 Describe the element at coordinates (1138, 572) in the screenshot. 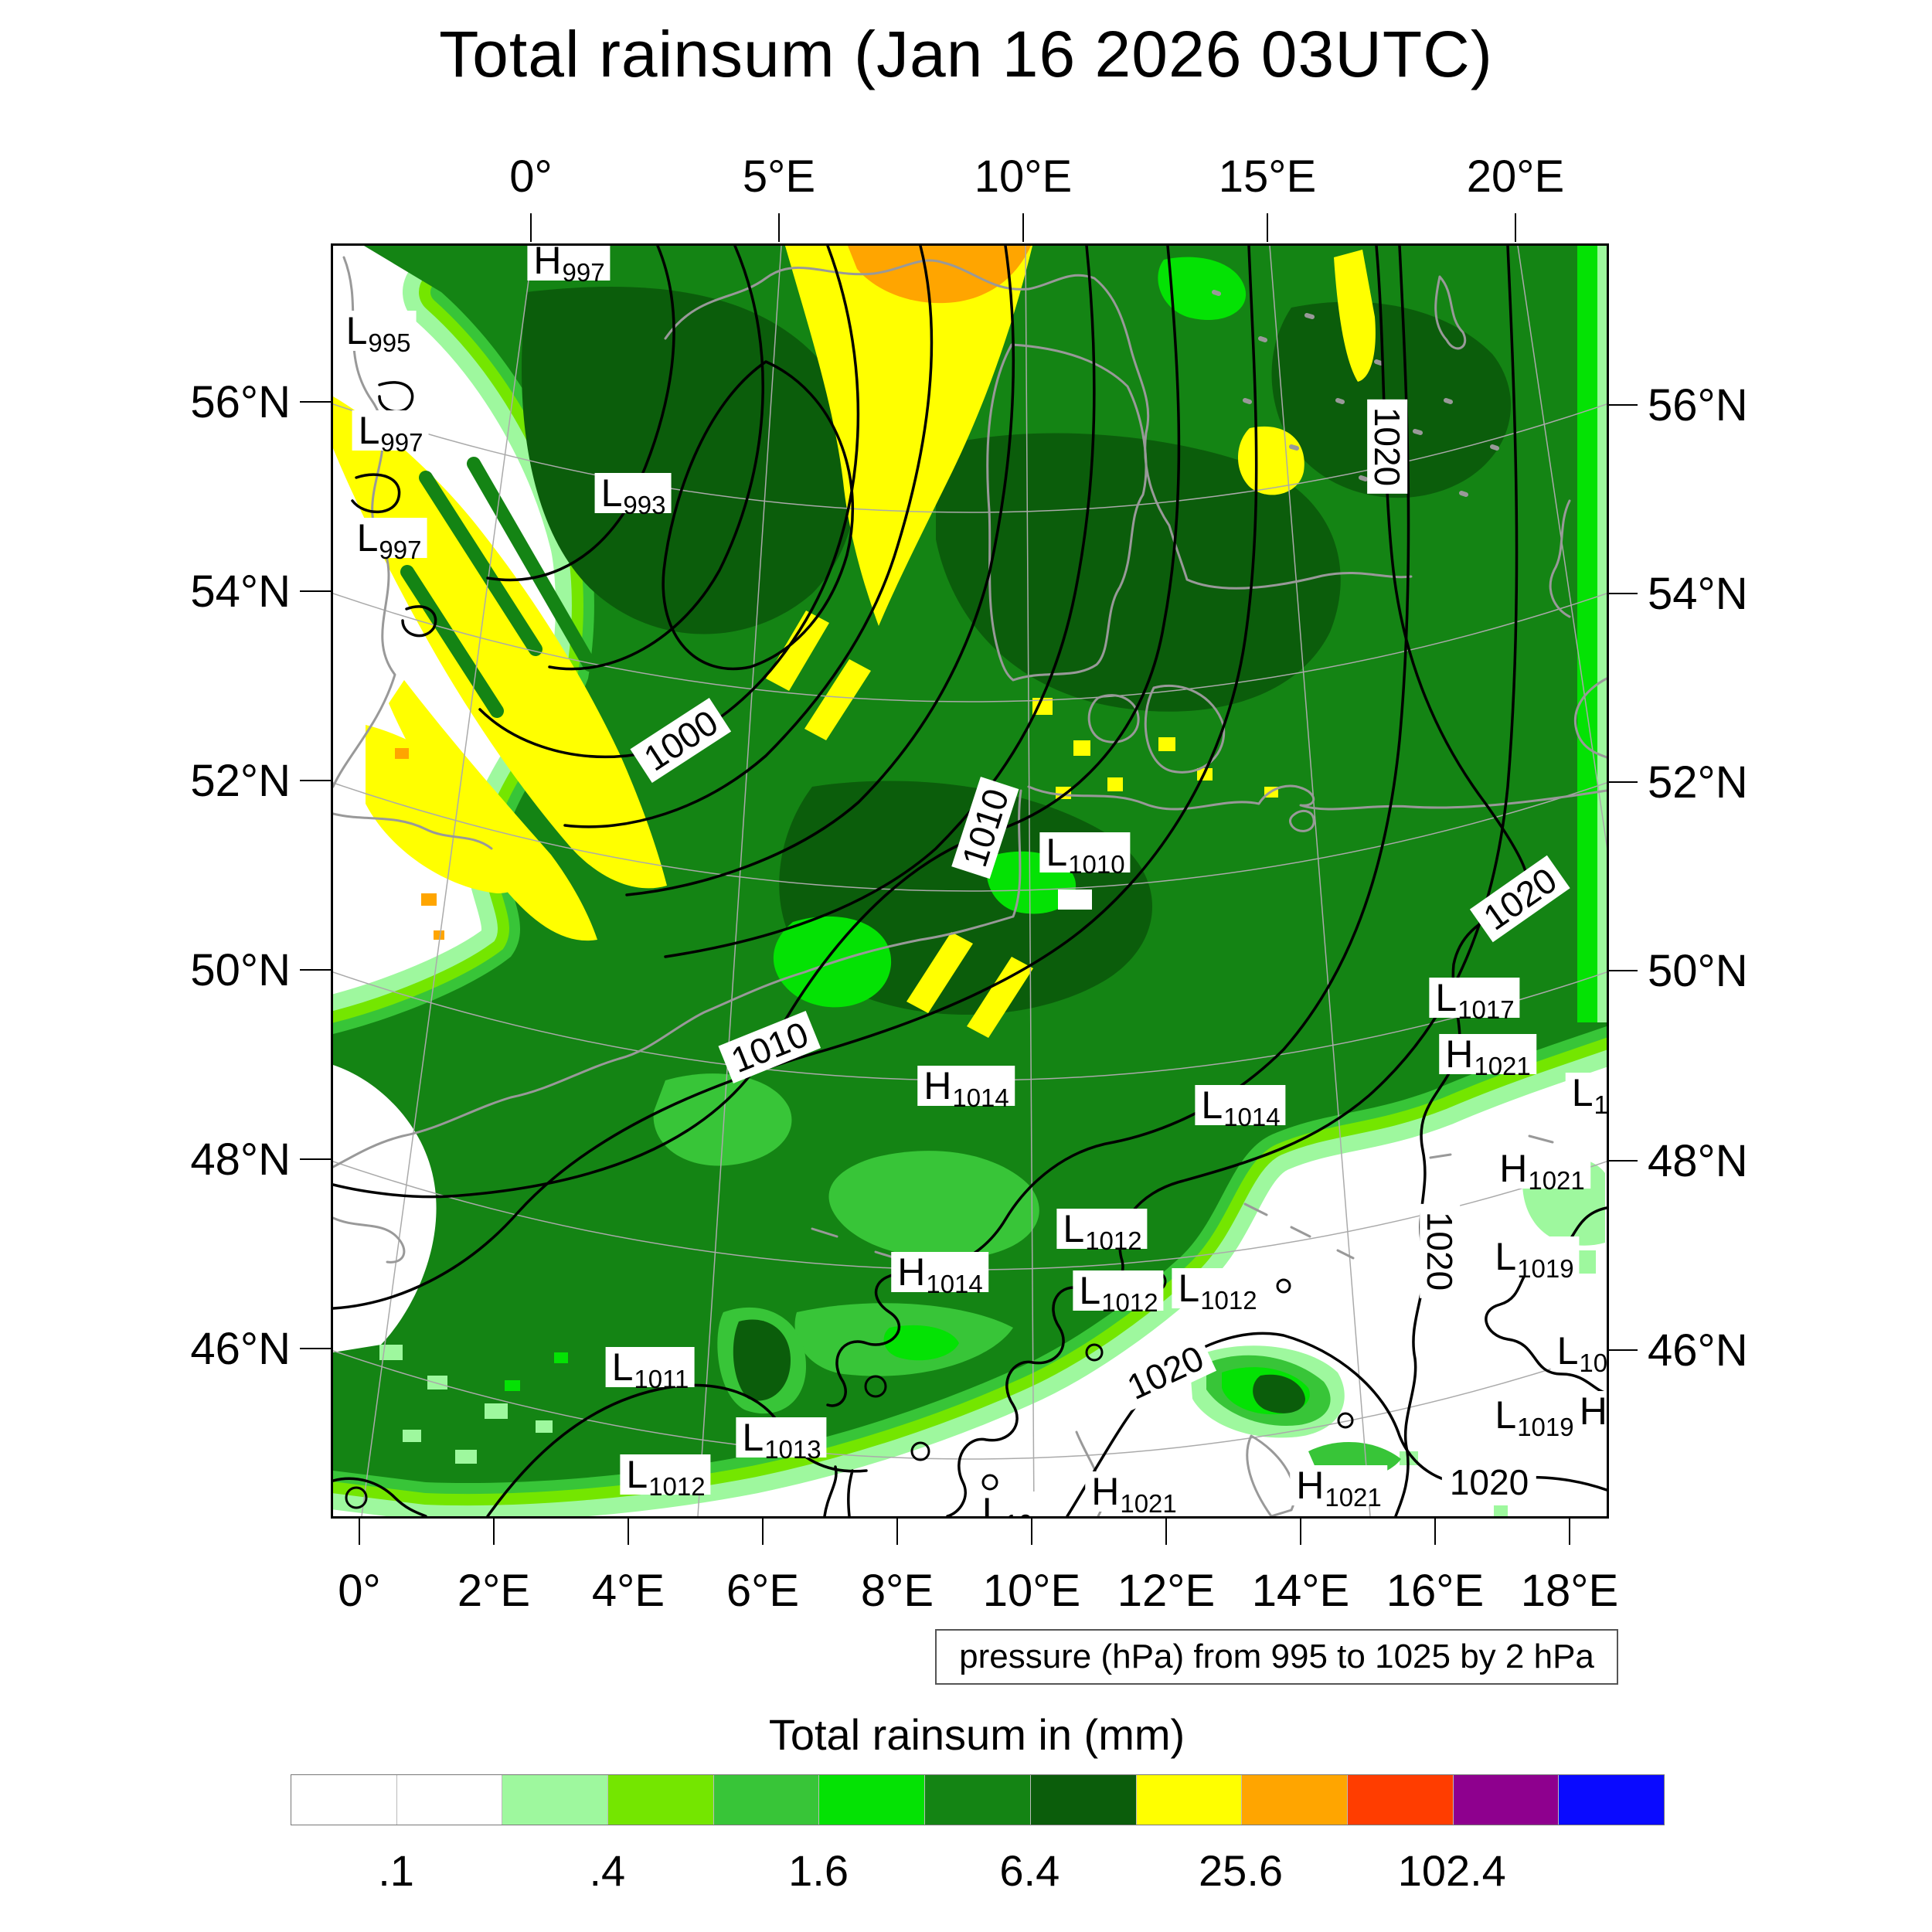

I see `rain-dark-ngermany` at that location.